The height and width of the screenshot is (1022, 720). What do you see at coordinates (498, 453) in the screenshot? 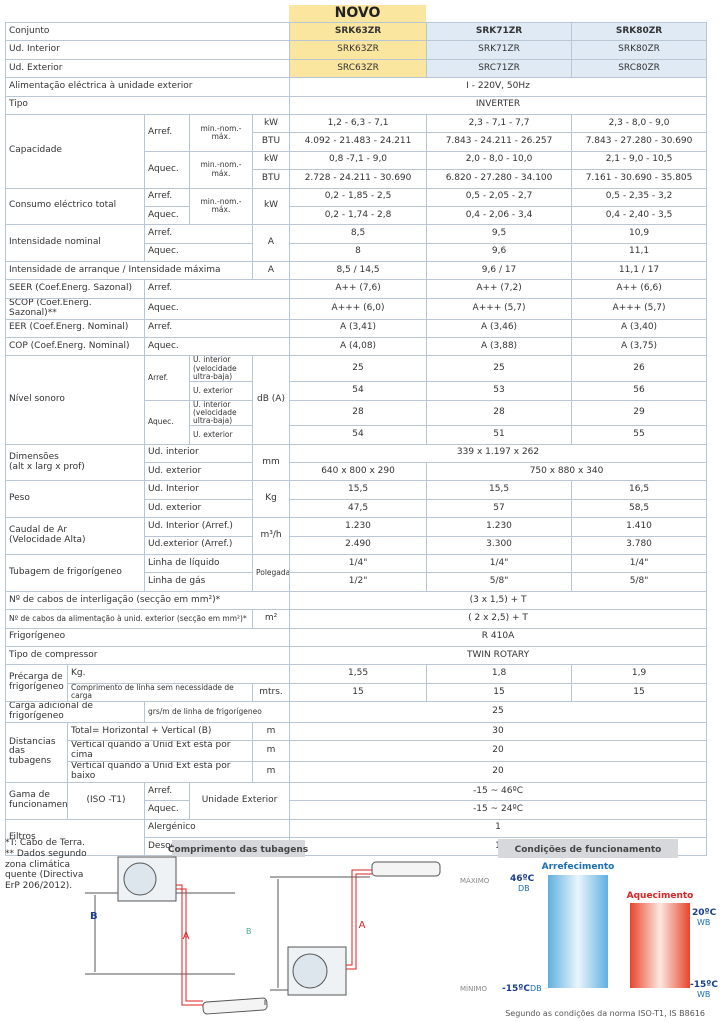
I see `cell: 339 x 1.197 x 262` at bounding box center [498, 453].